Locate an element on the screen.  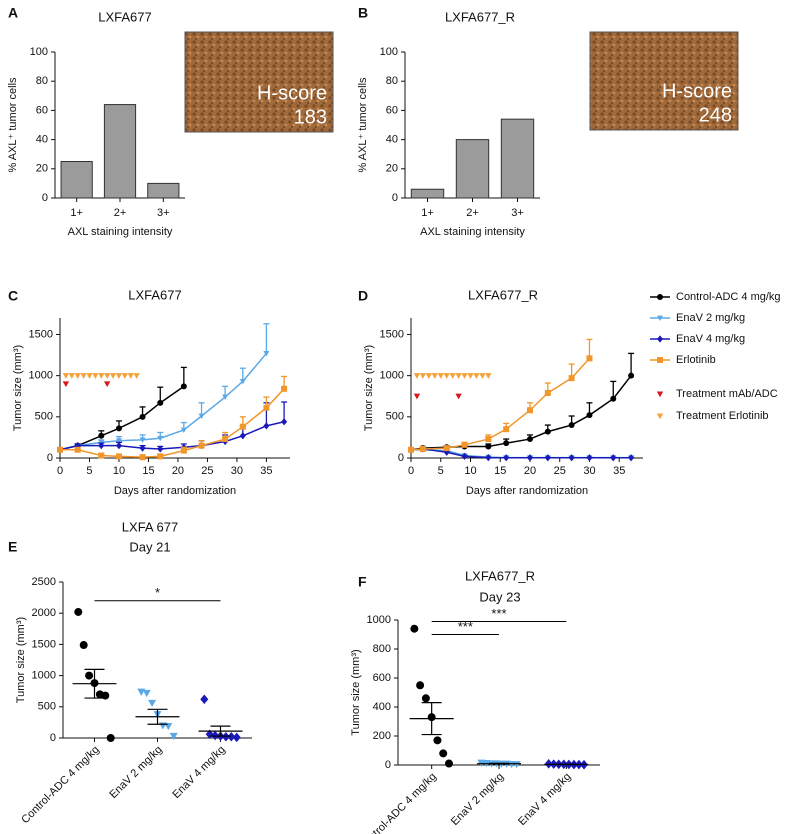
y-tick-label: 600 is located at coordinates (382, 678).